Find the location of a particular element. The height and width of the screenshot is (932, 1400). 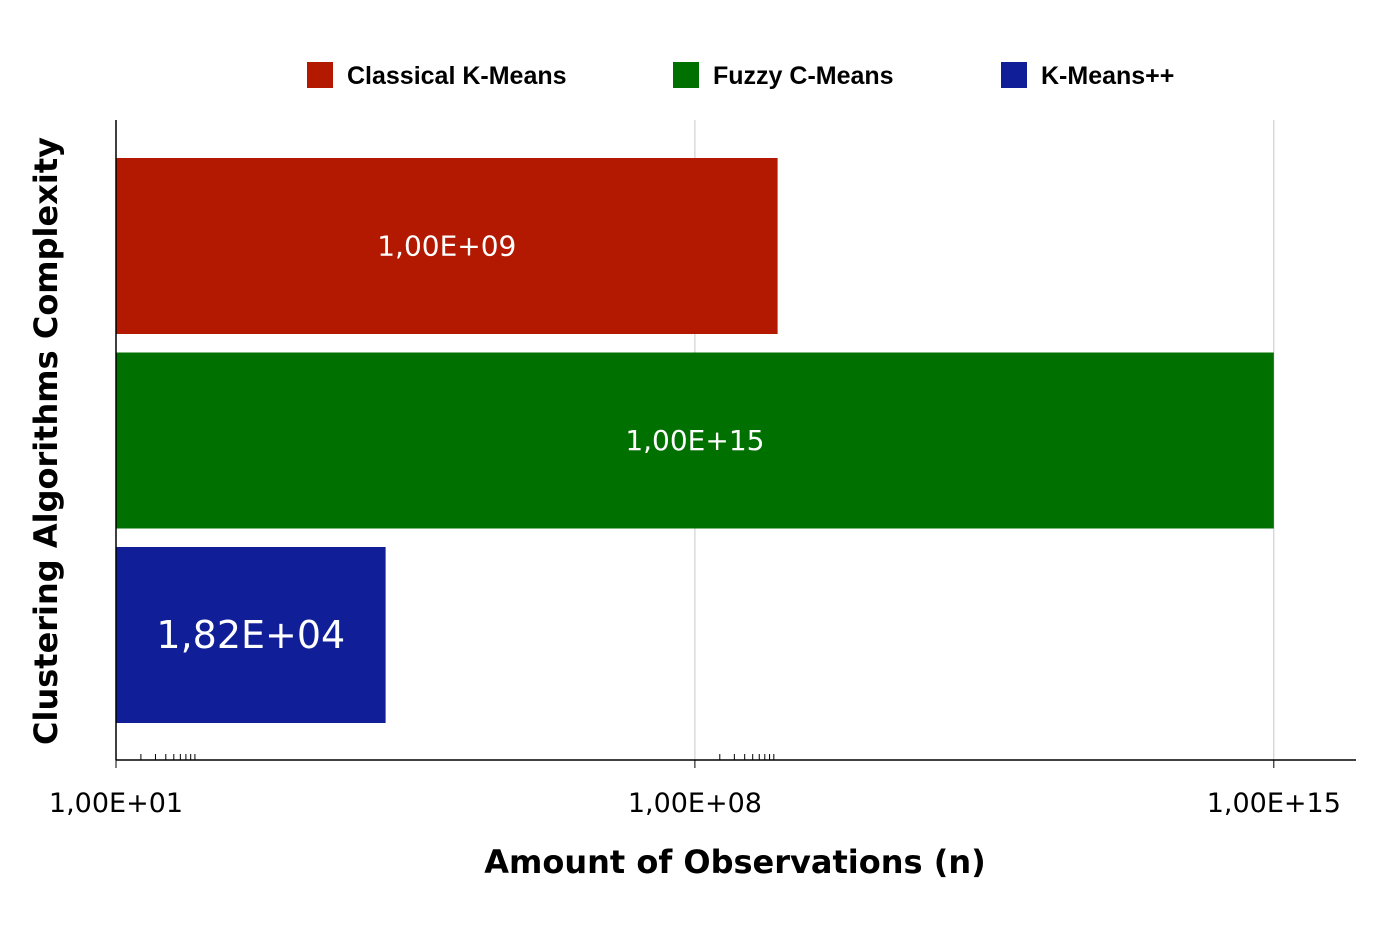

x-ticks: 1,00E+01 1,00E+08 1,00E+15 is located at coordinates (695, 786).